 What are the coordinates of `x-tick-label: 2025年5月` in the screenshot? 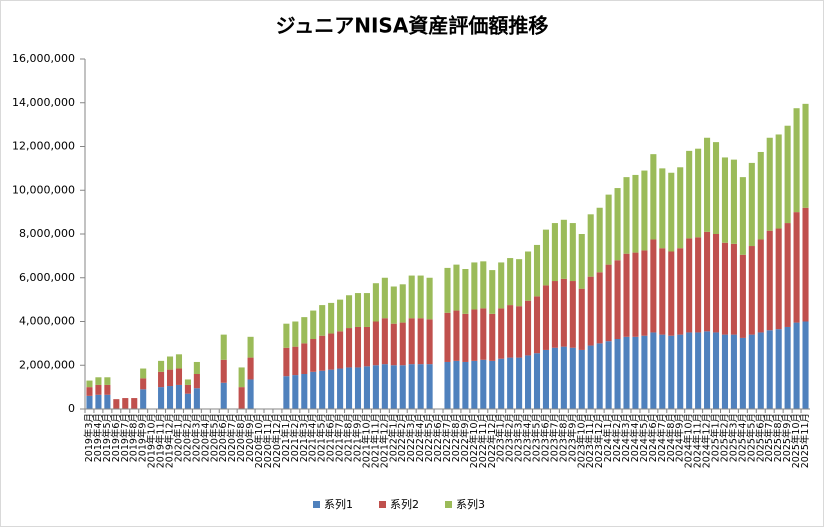 It's located at (751, 437).